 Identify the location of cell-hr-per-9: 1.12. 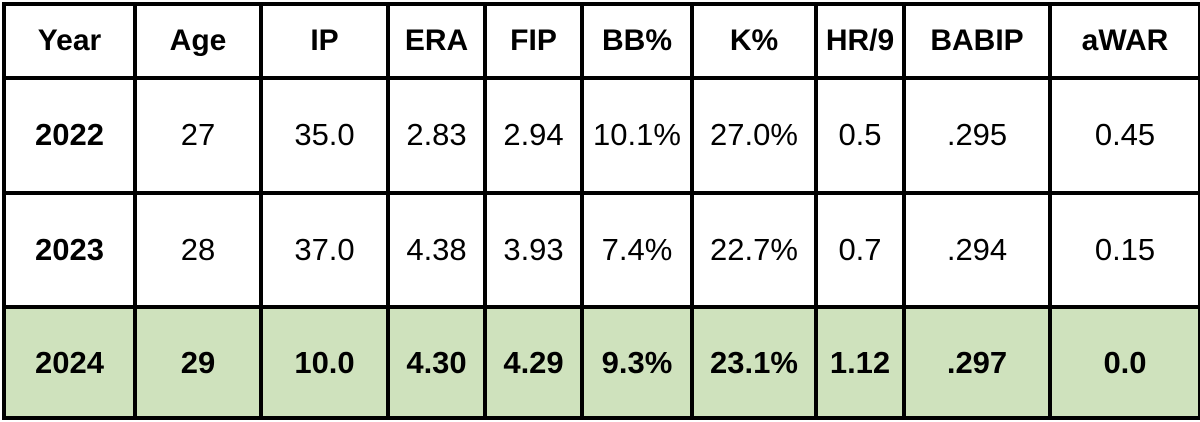
(860, 362).